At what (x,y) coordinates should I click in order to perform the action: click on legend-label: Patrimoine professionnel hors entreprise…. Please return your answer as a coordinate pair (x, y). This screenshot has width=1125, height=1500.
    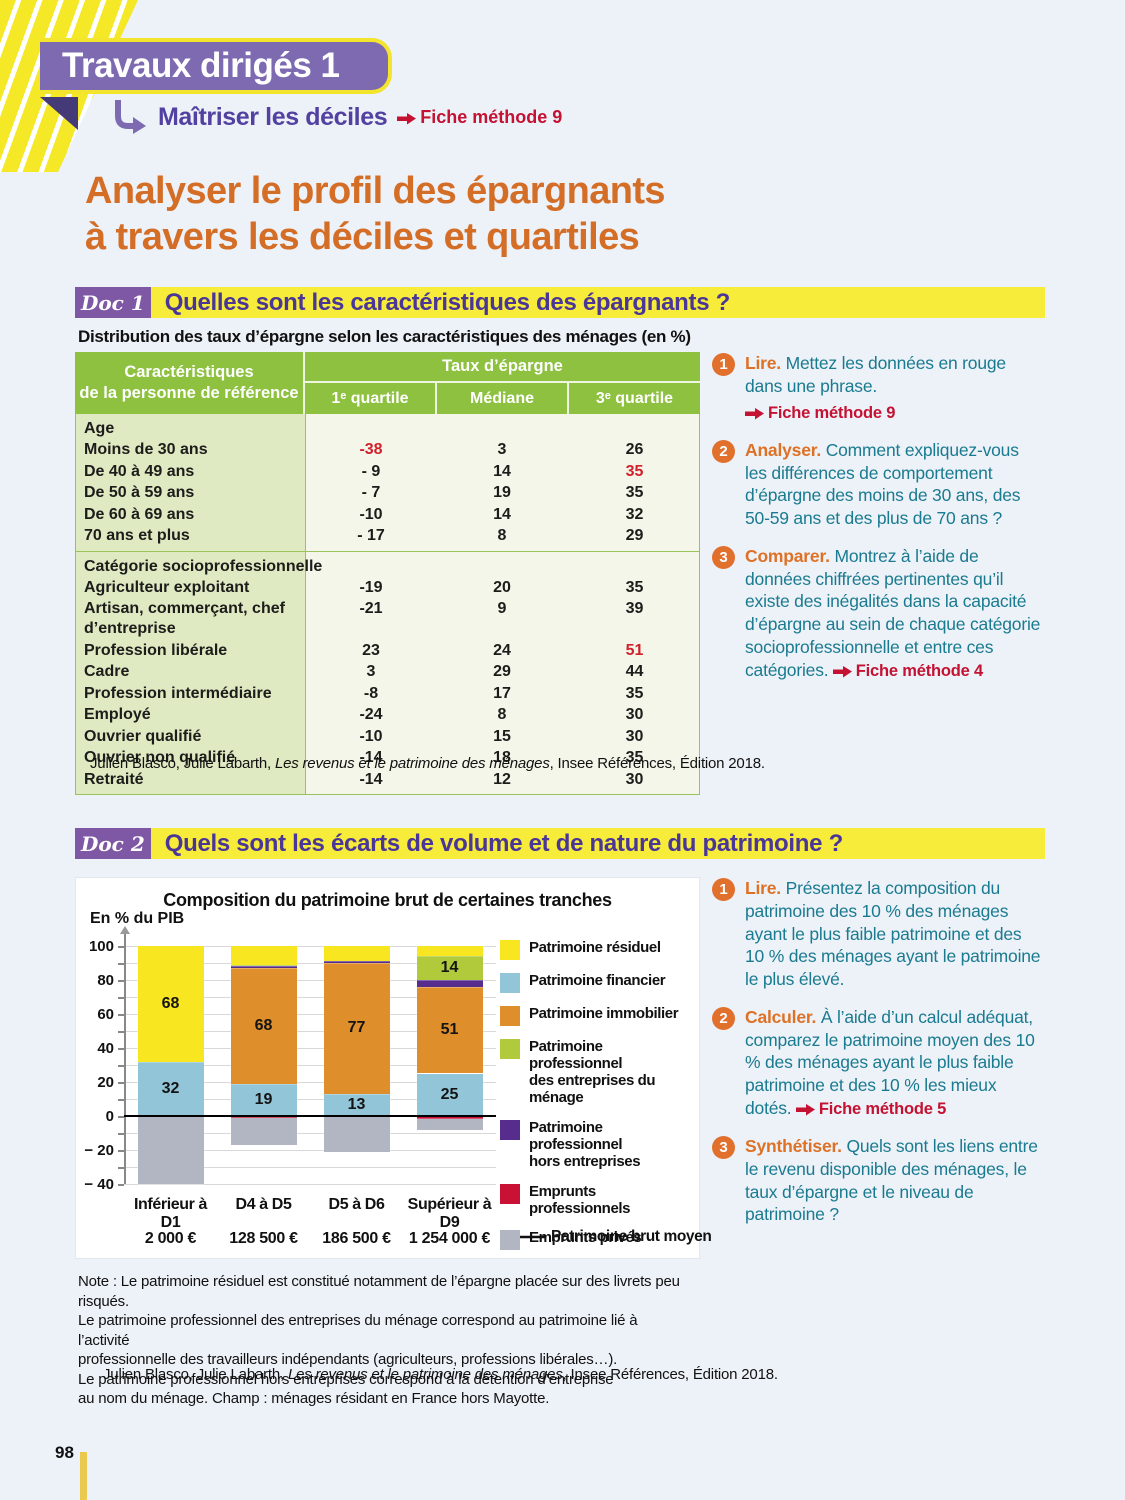
    Looking at the image, I should click on (585, 1144).